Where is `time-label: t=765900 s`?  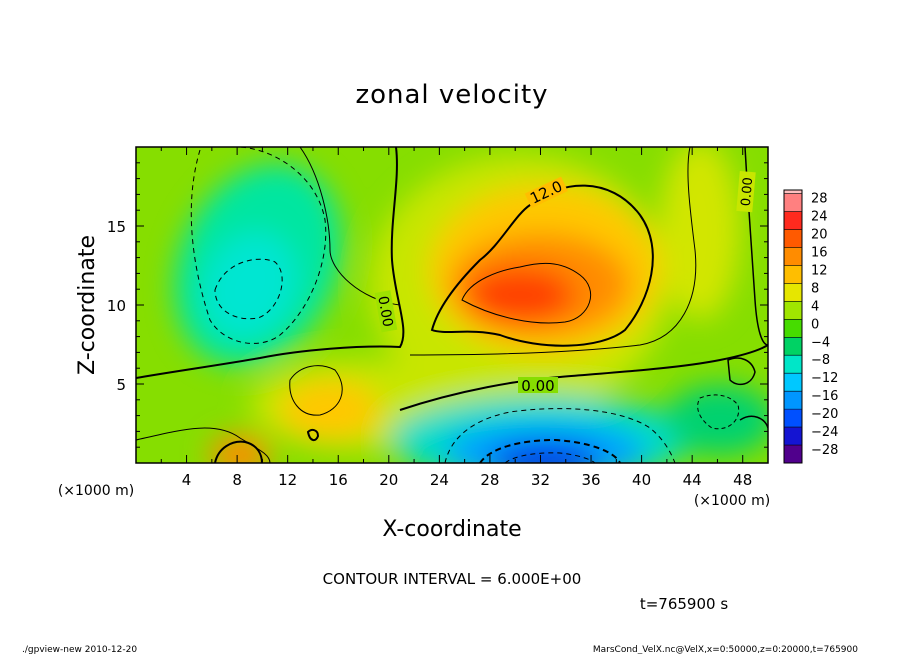
time-label: t=765900 s is located at coordinates (684, 604).